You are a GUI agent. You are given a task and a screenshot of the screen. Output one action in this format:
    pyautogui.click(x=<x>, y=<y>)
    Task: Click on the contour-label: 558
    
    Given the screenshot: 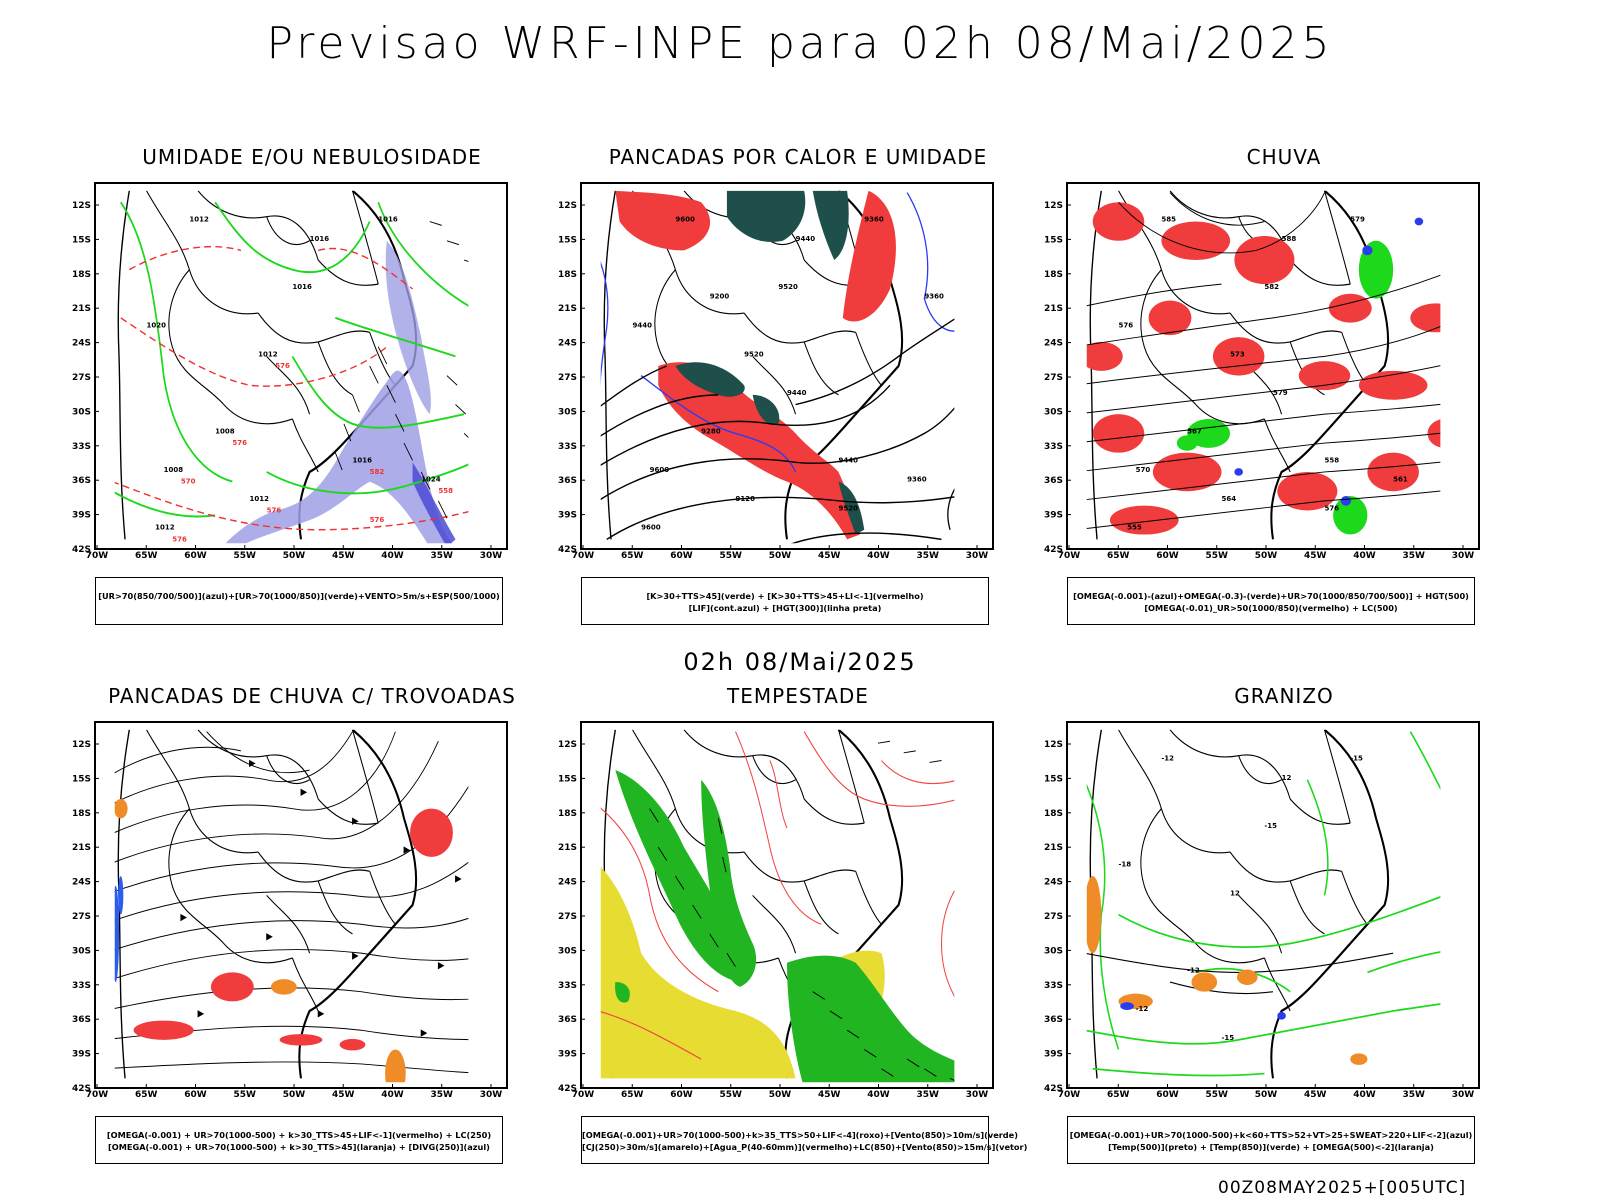 What is the action you would take?
    pyautogui.click(x=1332, y=460)
    